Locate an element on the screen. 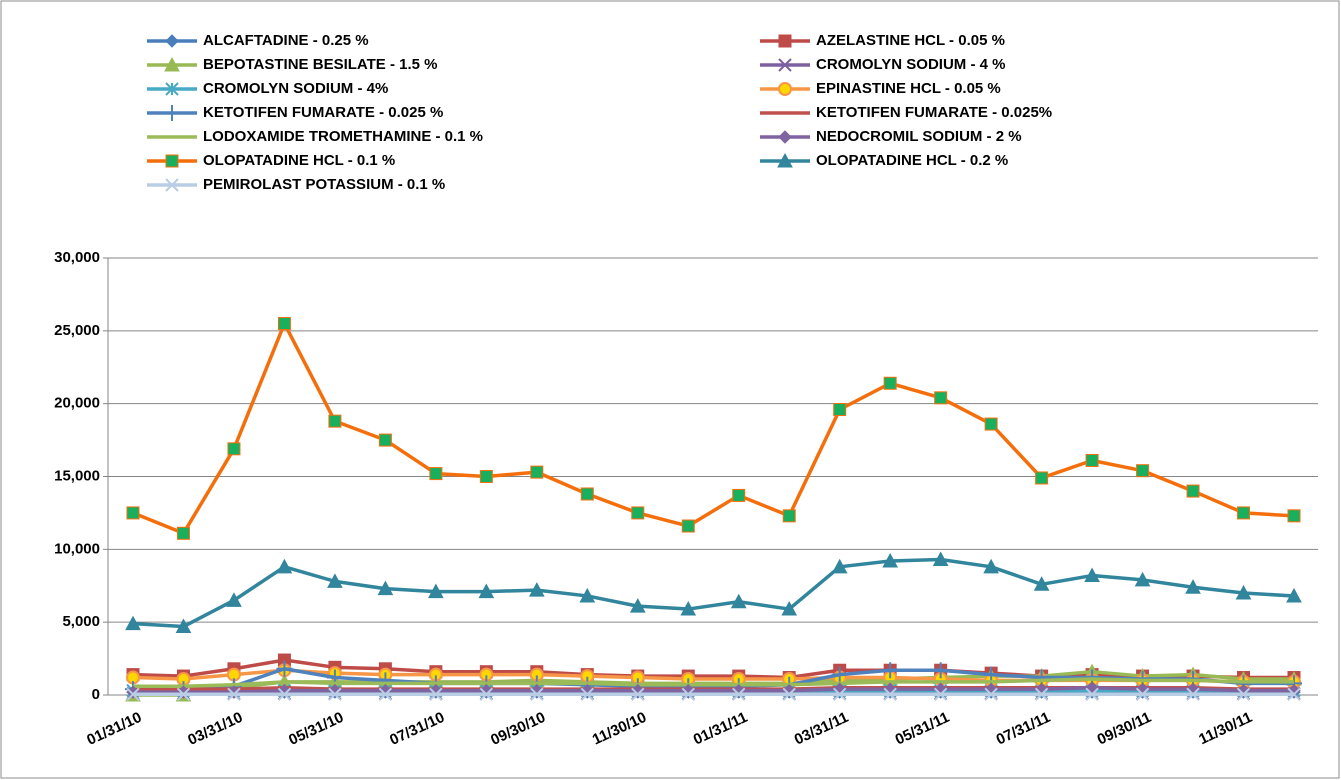 This screenshot has width=1341, height=780. y-tick-label: 0 is located at coordinates (96, 694).